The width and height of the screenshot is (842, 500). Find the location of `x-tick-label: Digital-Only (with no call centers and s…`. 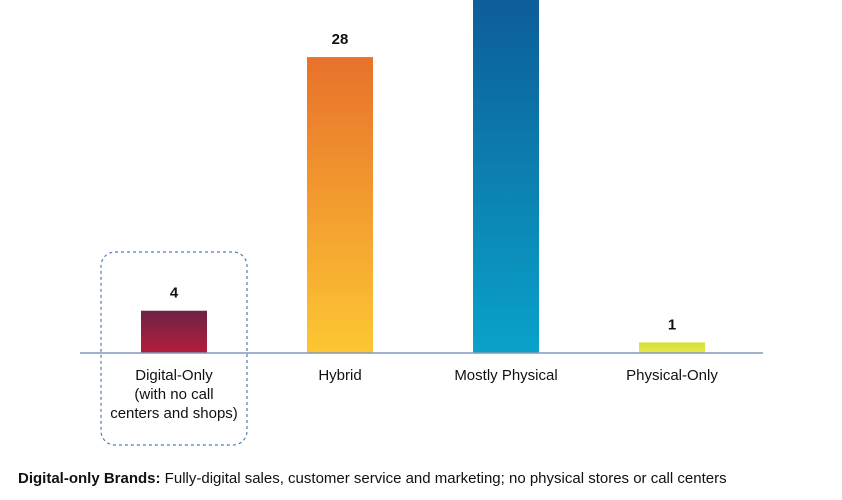

x-tick-label: Digital-Only (with no call centers and s… is located at coordinates (174, 394).